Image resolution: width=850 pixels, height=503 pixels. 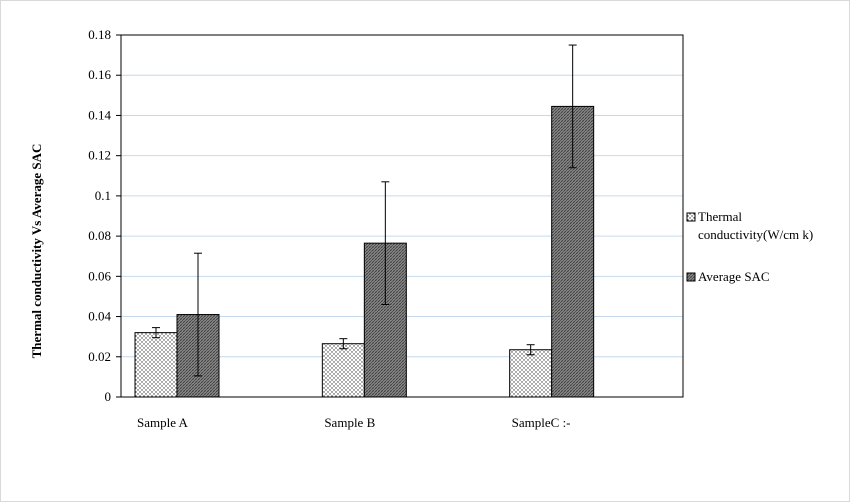 I want to click on y-tick-label: 0.18, so click(x=99, y=34).